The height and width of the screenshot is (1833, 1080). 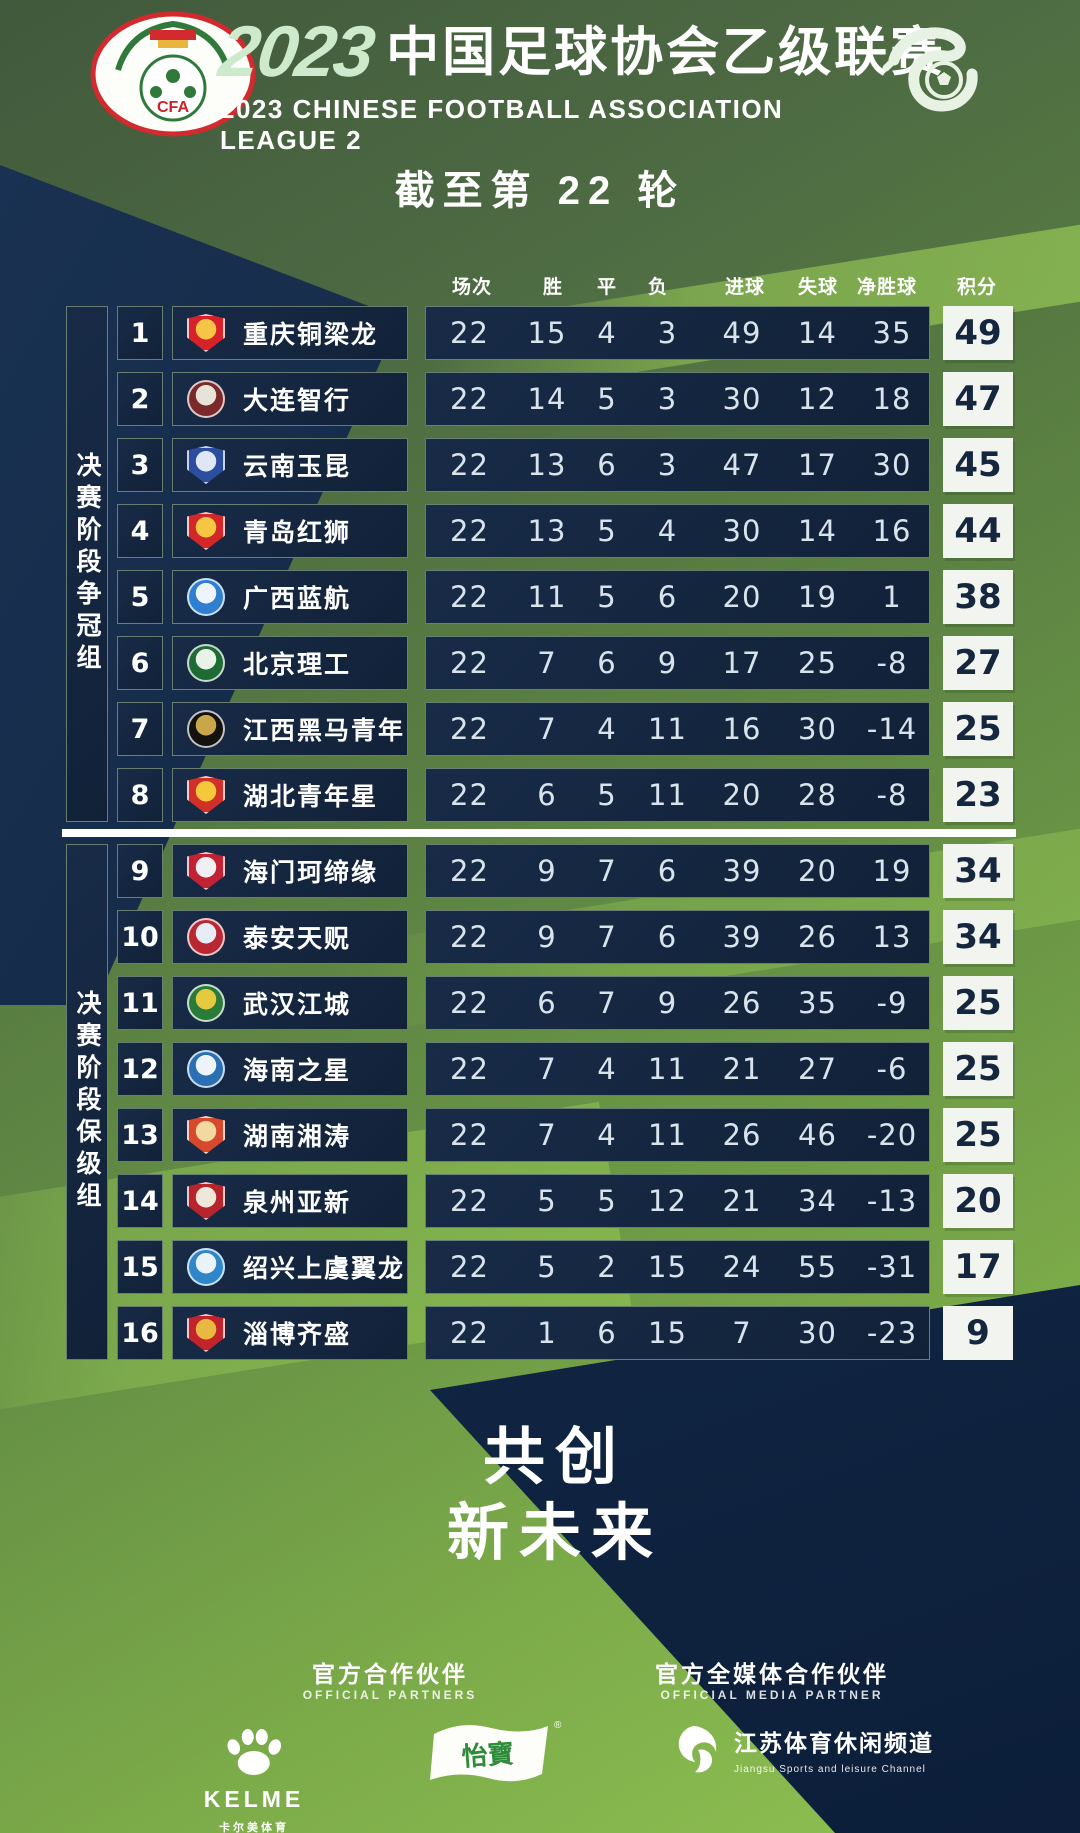 What do you see at coordinates (390, 1674) in the screenshot?
I see `partners-heading-cn: 官方合作伙伴` at bounding box center [390, 1674].